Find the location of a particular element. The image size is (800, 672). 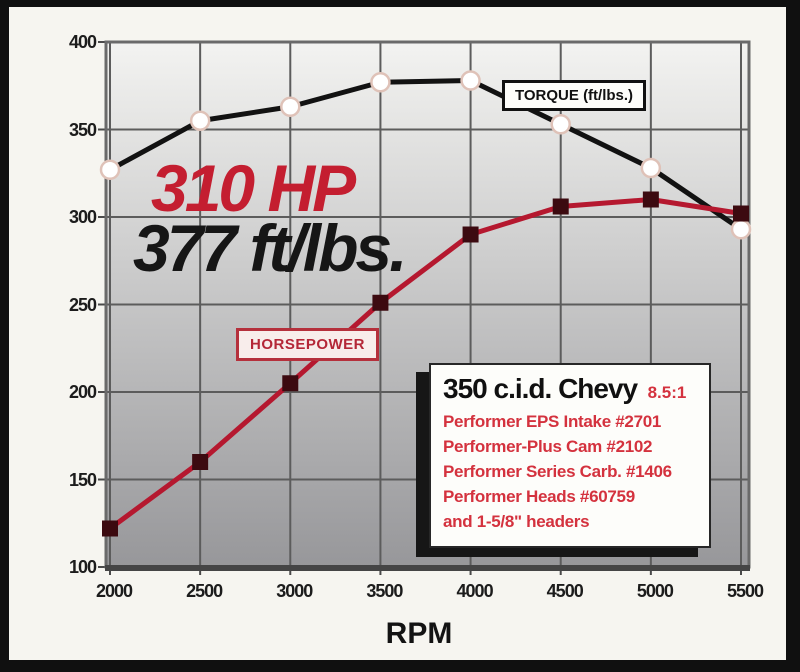

y-axis-tick-label: 300 is located at coordinates (82, 217).